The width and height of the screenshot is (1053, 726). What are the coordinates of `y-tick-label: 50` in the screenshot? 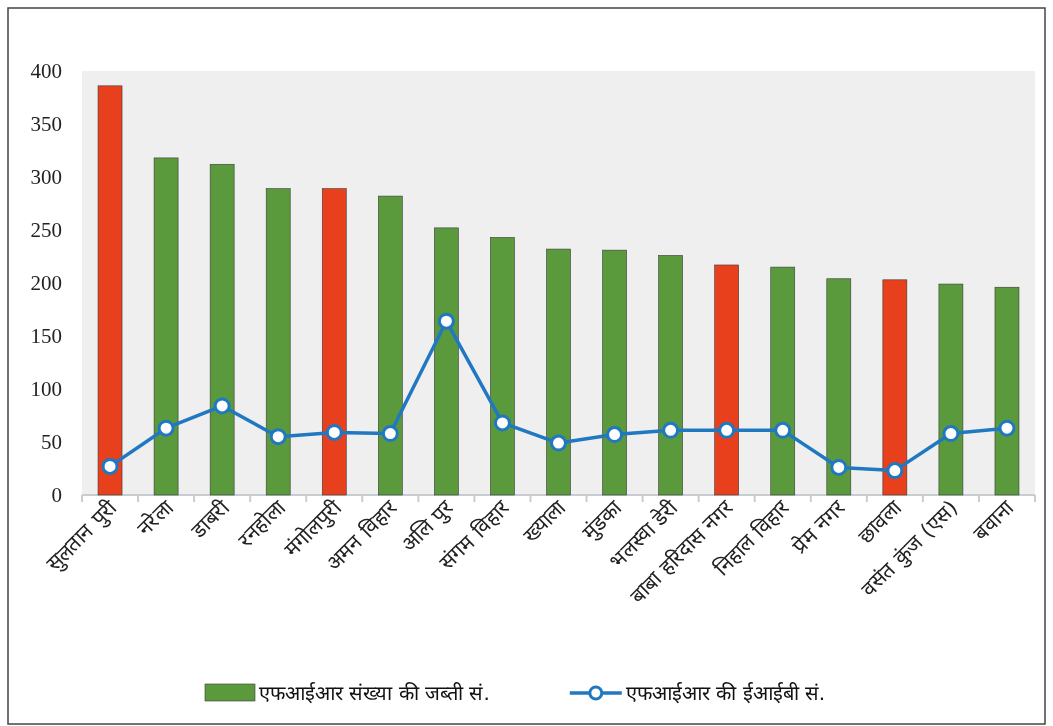 It's located at (51, 442).